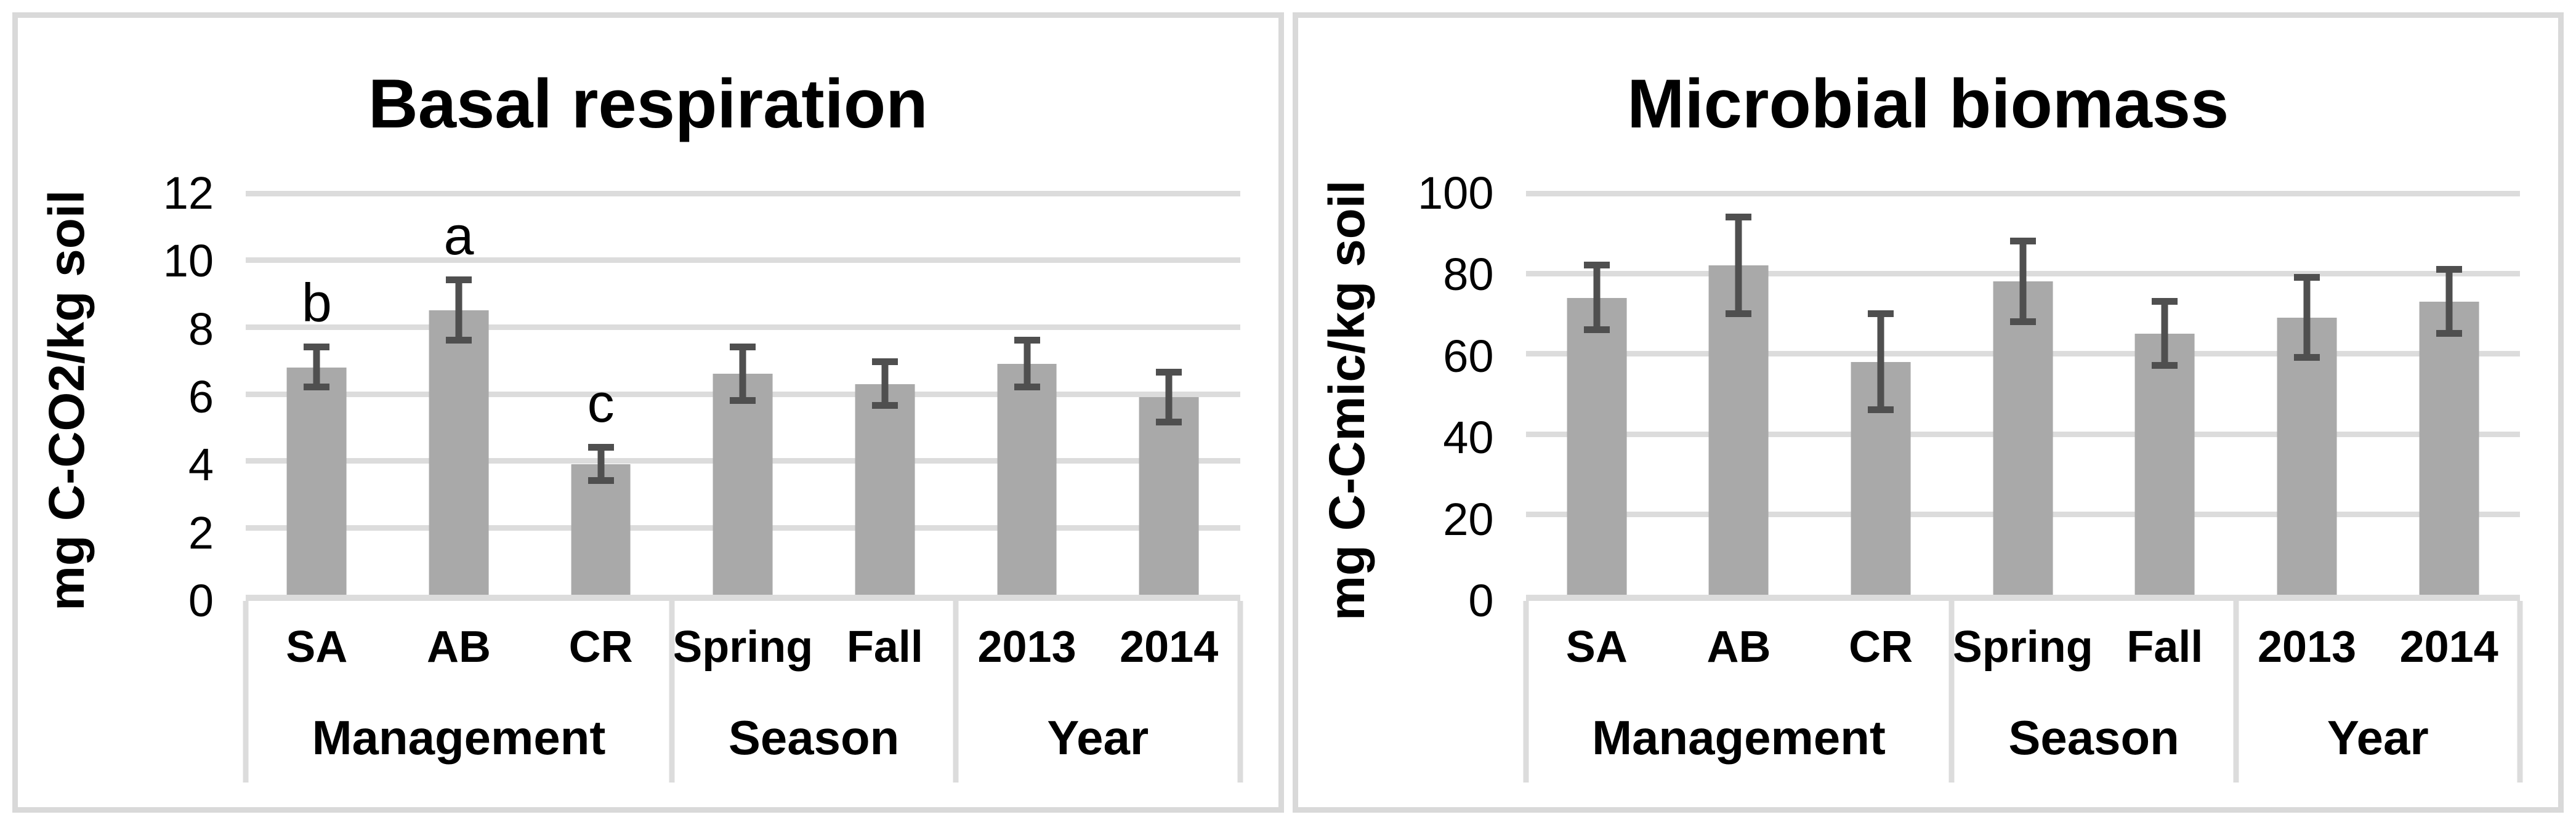  What do you see at coordinates (742, 374) in the screenshot?
I see `error-bar-Spring` at bounding box center [742, 374].